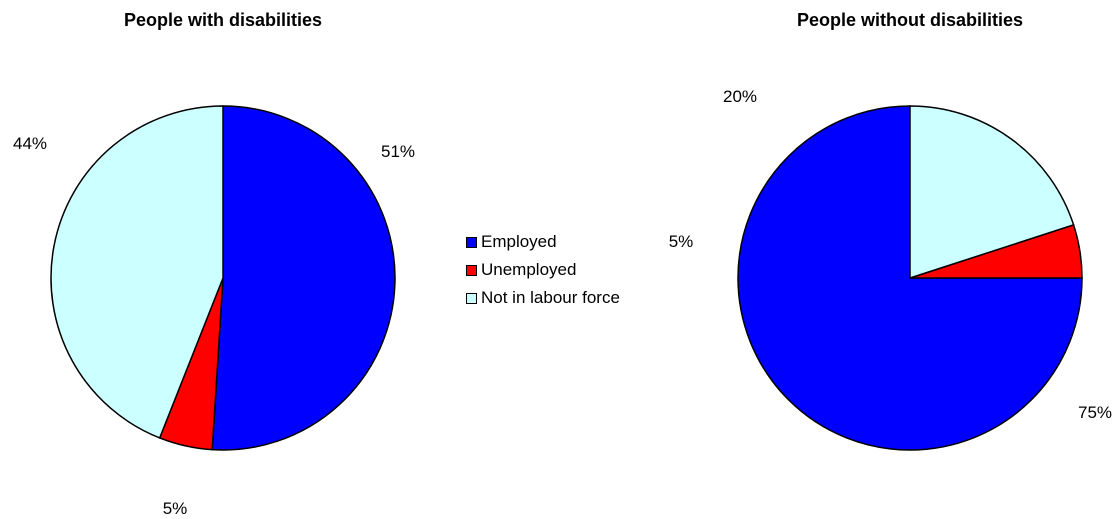 The image size is (1118, 519). What do you see at coordinates (175, 508) in the screenshot?
I see `data-label-with-disabilities-unemployed: 5%` at bounding box center [175, 508].